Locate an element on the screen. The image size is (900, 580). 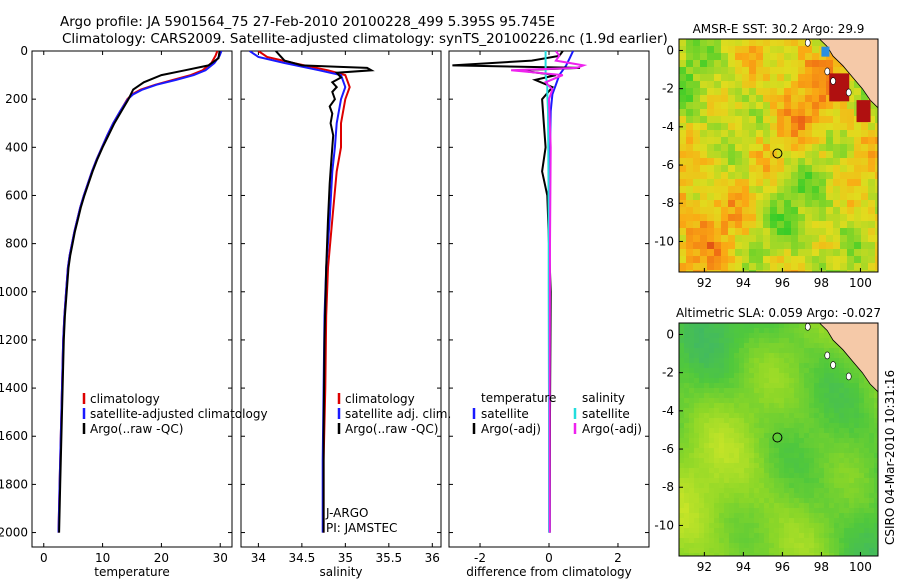
salinity-series-argo-raw-qc- is located at coordinates (325, 292).